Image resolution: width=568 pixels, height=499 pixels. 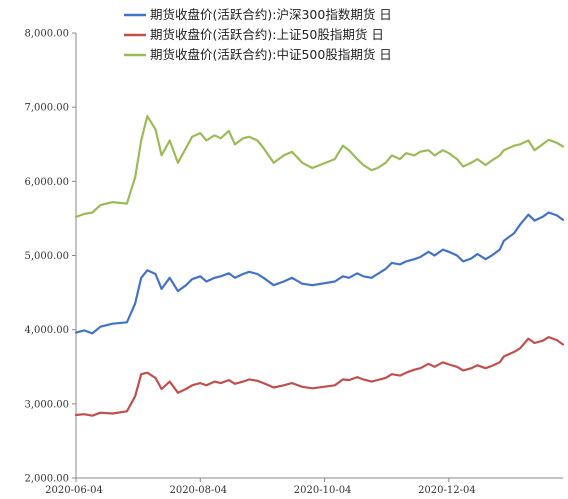 I want to click on y-tick-label: 2,000.00, so click(x=46, y=479).